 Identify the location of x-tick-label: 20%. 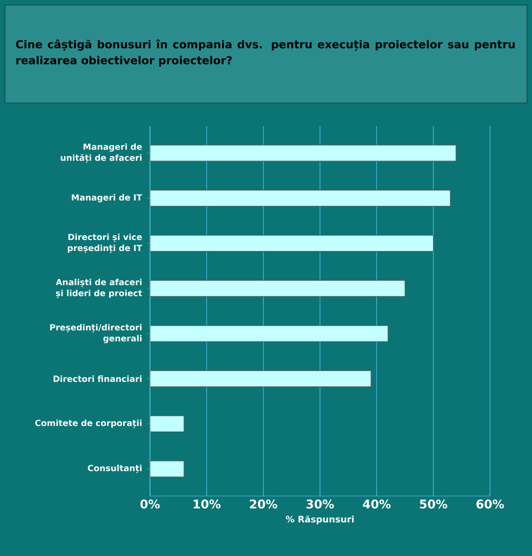
(264, 504).